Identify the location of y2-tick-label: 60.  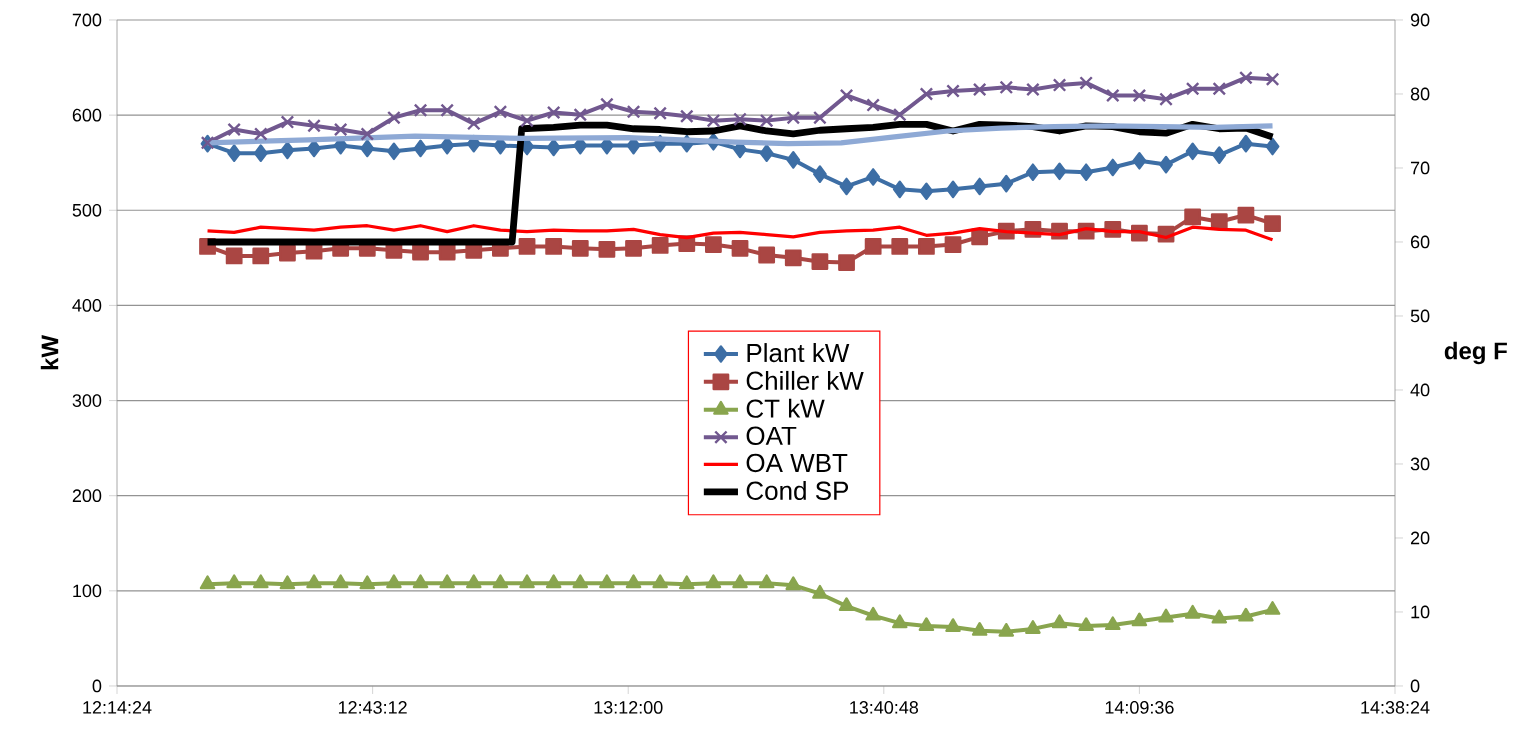
(1420, 242).